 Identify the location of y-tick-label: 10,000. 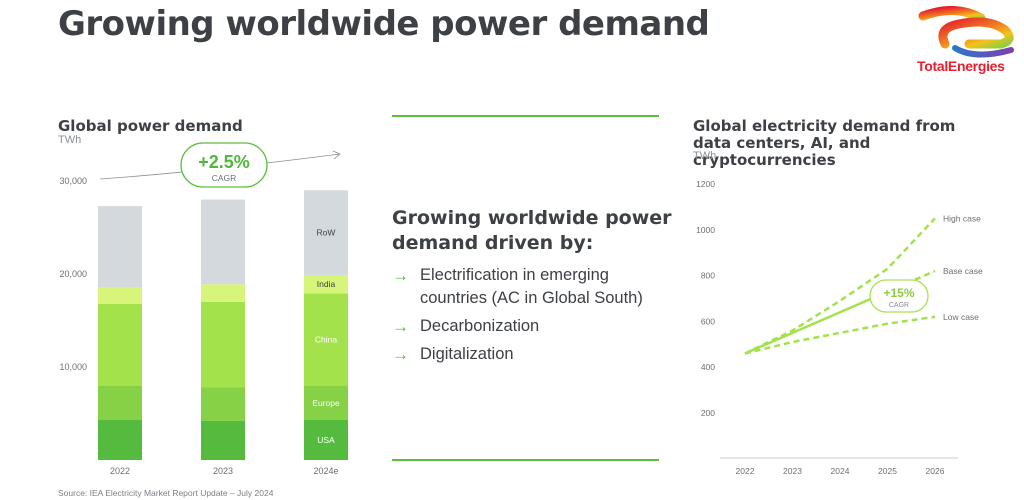
(73, 367).